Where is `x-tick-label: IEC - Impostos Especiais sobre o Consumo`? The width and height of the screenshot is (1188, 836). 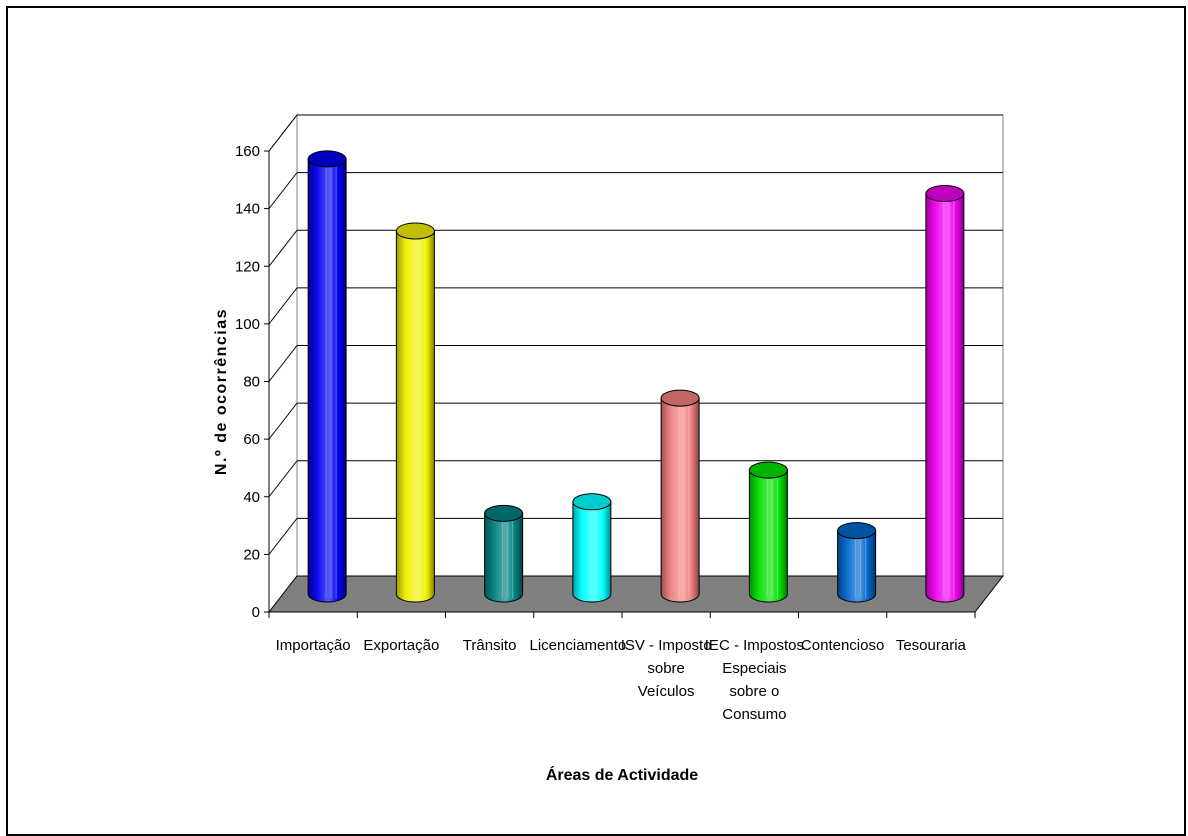 x-tick-label: IEC - Impostos Especiais sobre o Consumo is located at coordinates (754, 680).